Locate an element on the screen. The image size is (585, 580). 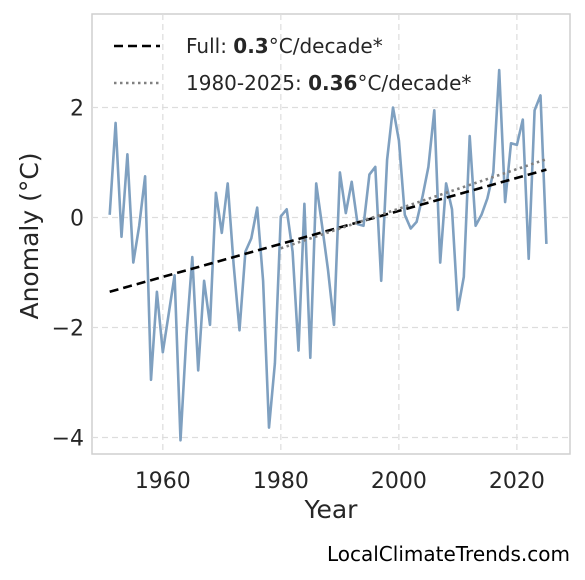
trend-line-1980-2025 is located at coordinates (413, 203).